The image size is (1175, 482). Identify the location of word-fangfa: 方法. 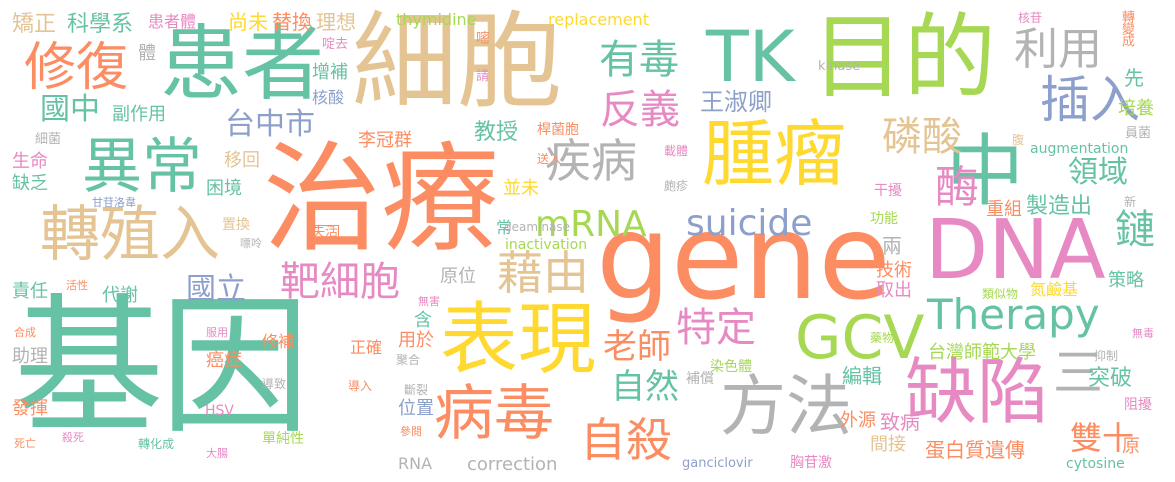
(786, 406).